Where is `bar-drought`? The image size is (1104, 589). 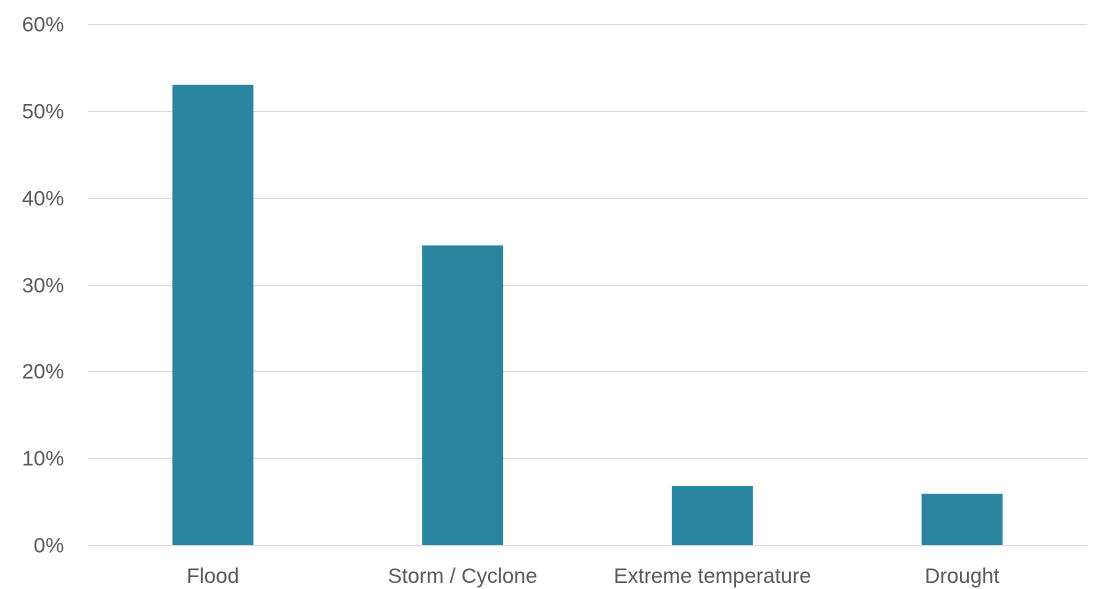 bar-drought is located at coordinates (962, 519).